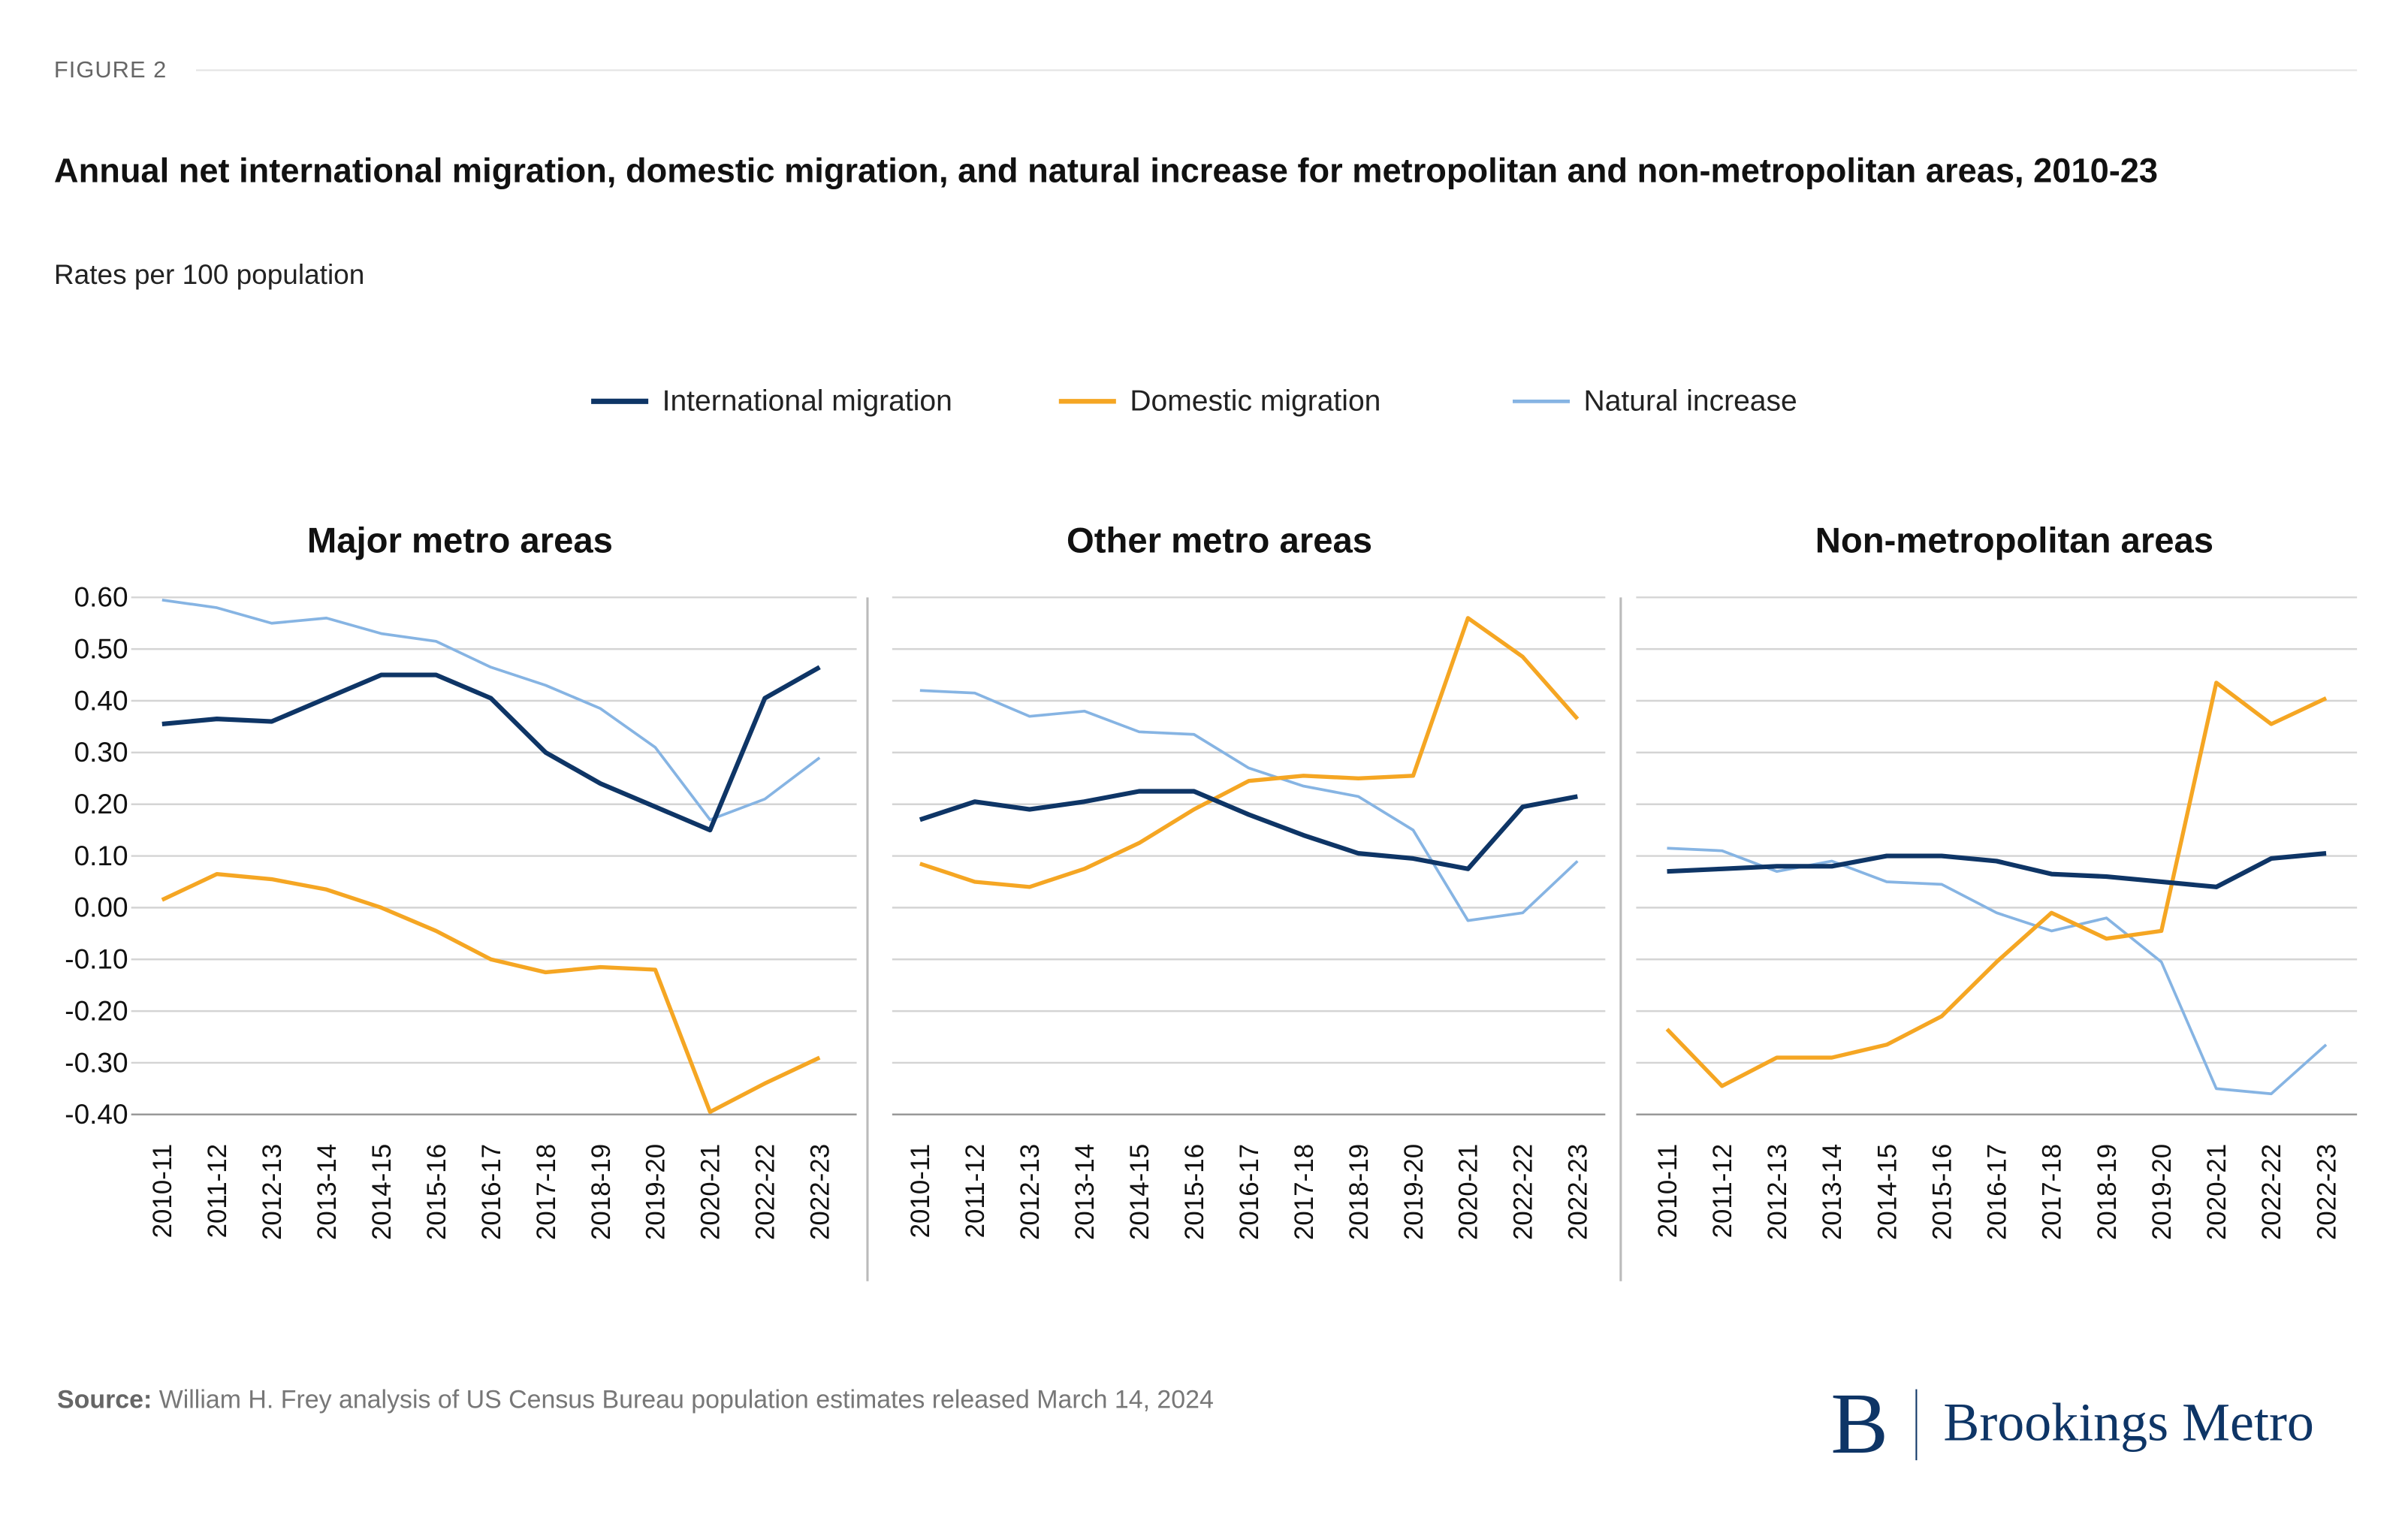  What do you see at coordinates (209, 275) in the screenshot?
I see `subtitle: Rates per 100 population` at bounding box center [209, 275].